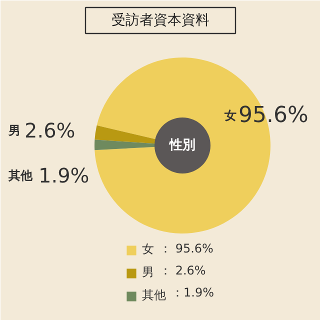  Describe the element at coordinates (50, 130) in the screenshot. I see `data-label: 2.6%` at that location.